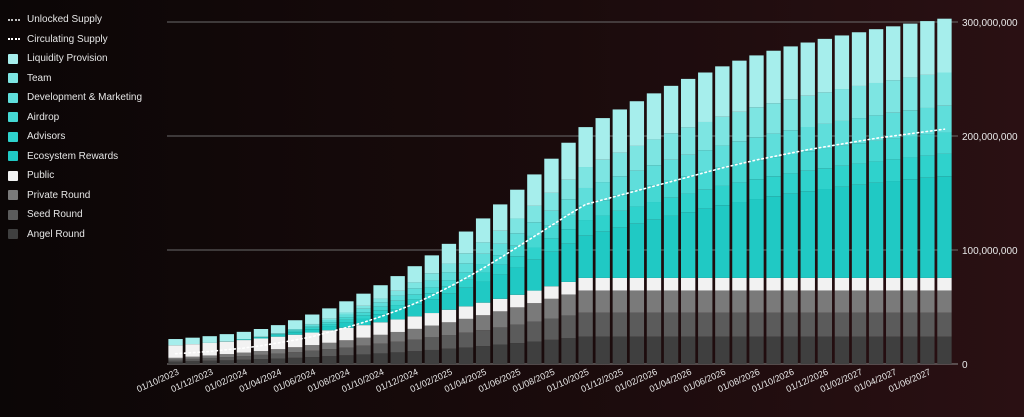 This screenshot has height=417, width=1024. What do you see at coordinates (75, 137) in the screenshot?
I see `legend-item-advisors: Advisors` at bounding box center [75, 137].